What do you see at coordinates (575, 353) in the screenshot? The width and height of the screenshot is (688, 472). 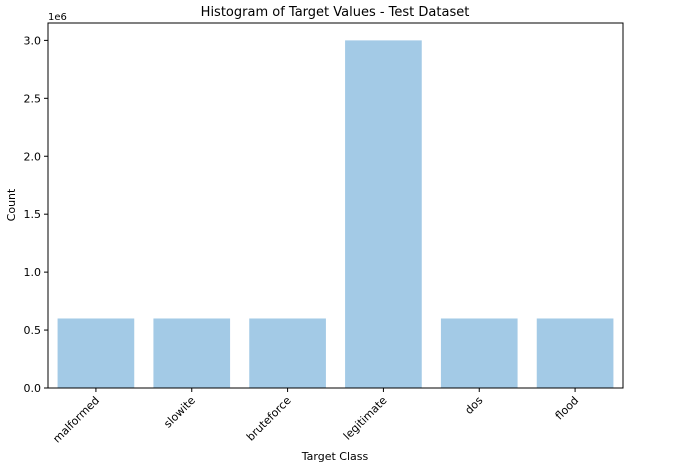 I see `bar-flood` at bounding box center [575, 353].